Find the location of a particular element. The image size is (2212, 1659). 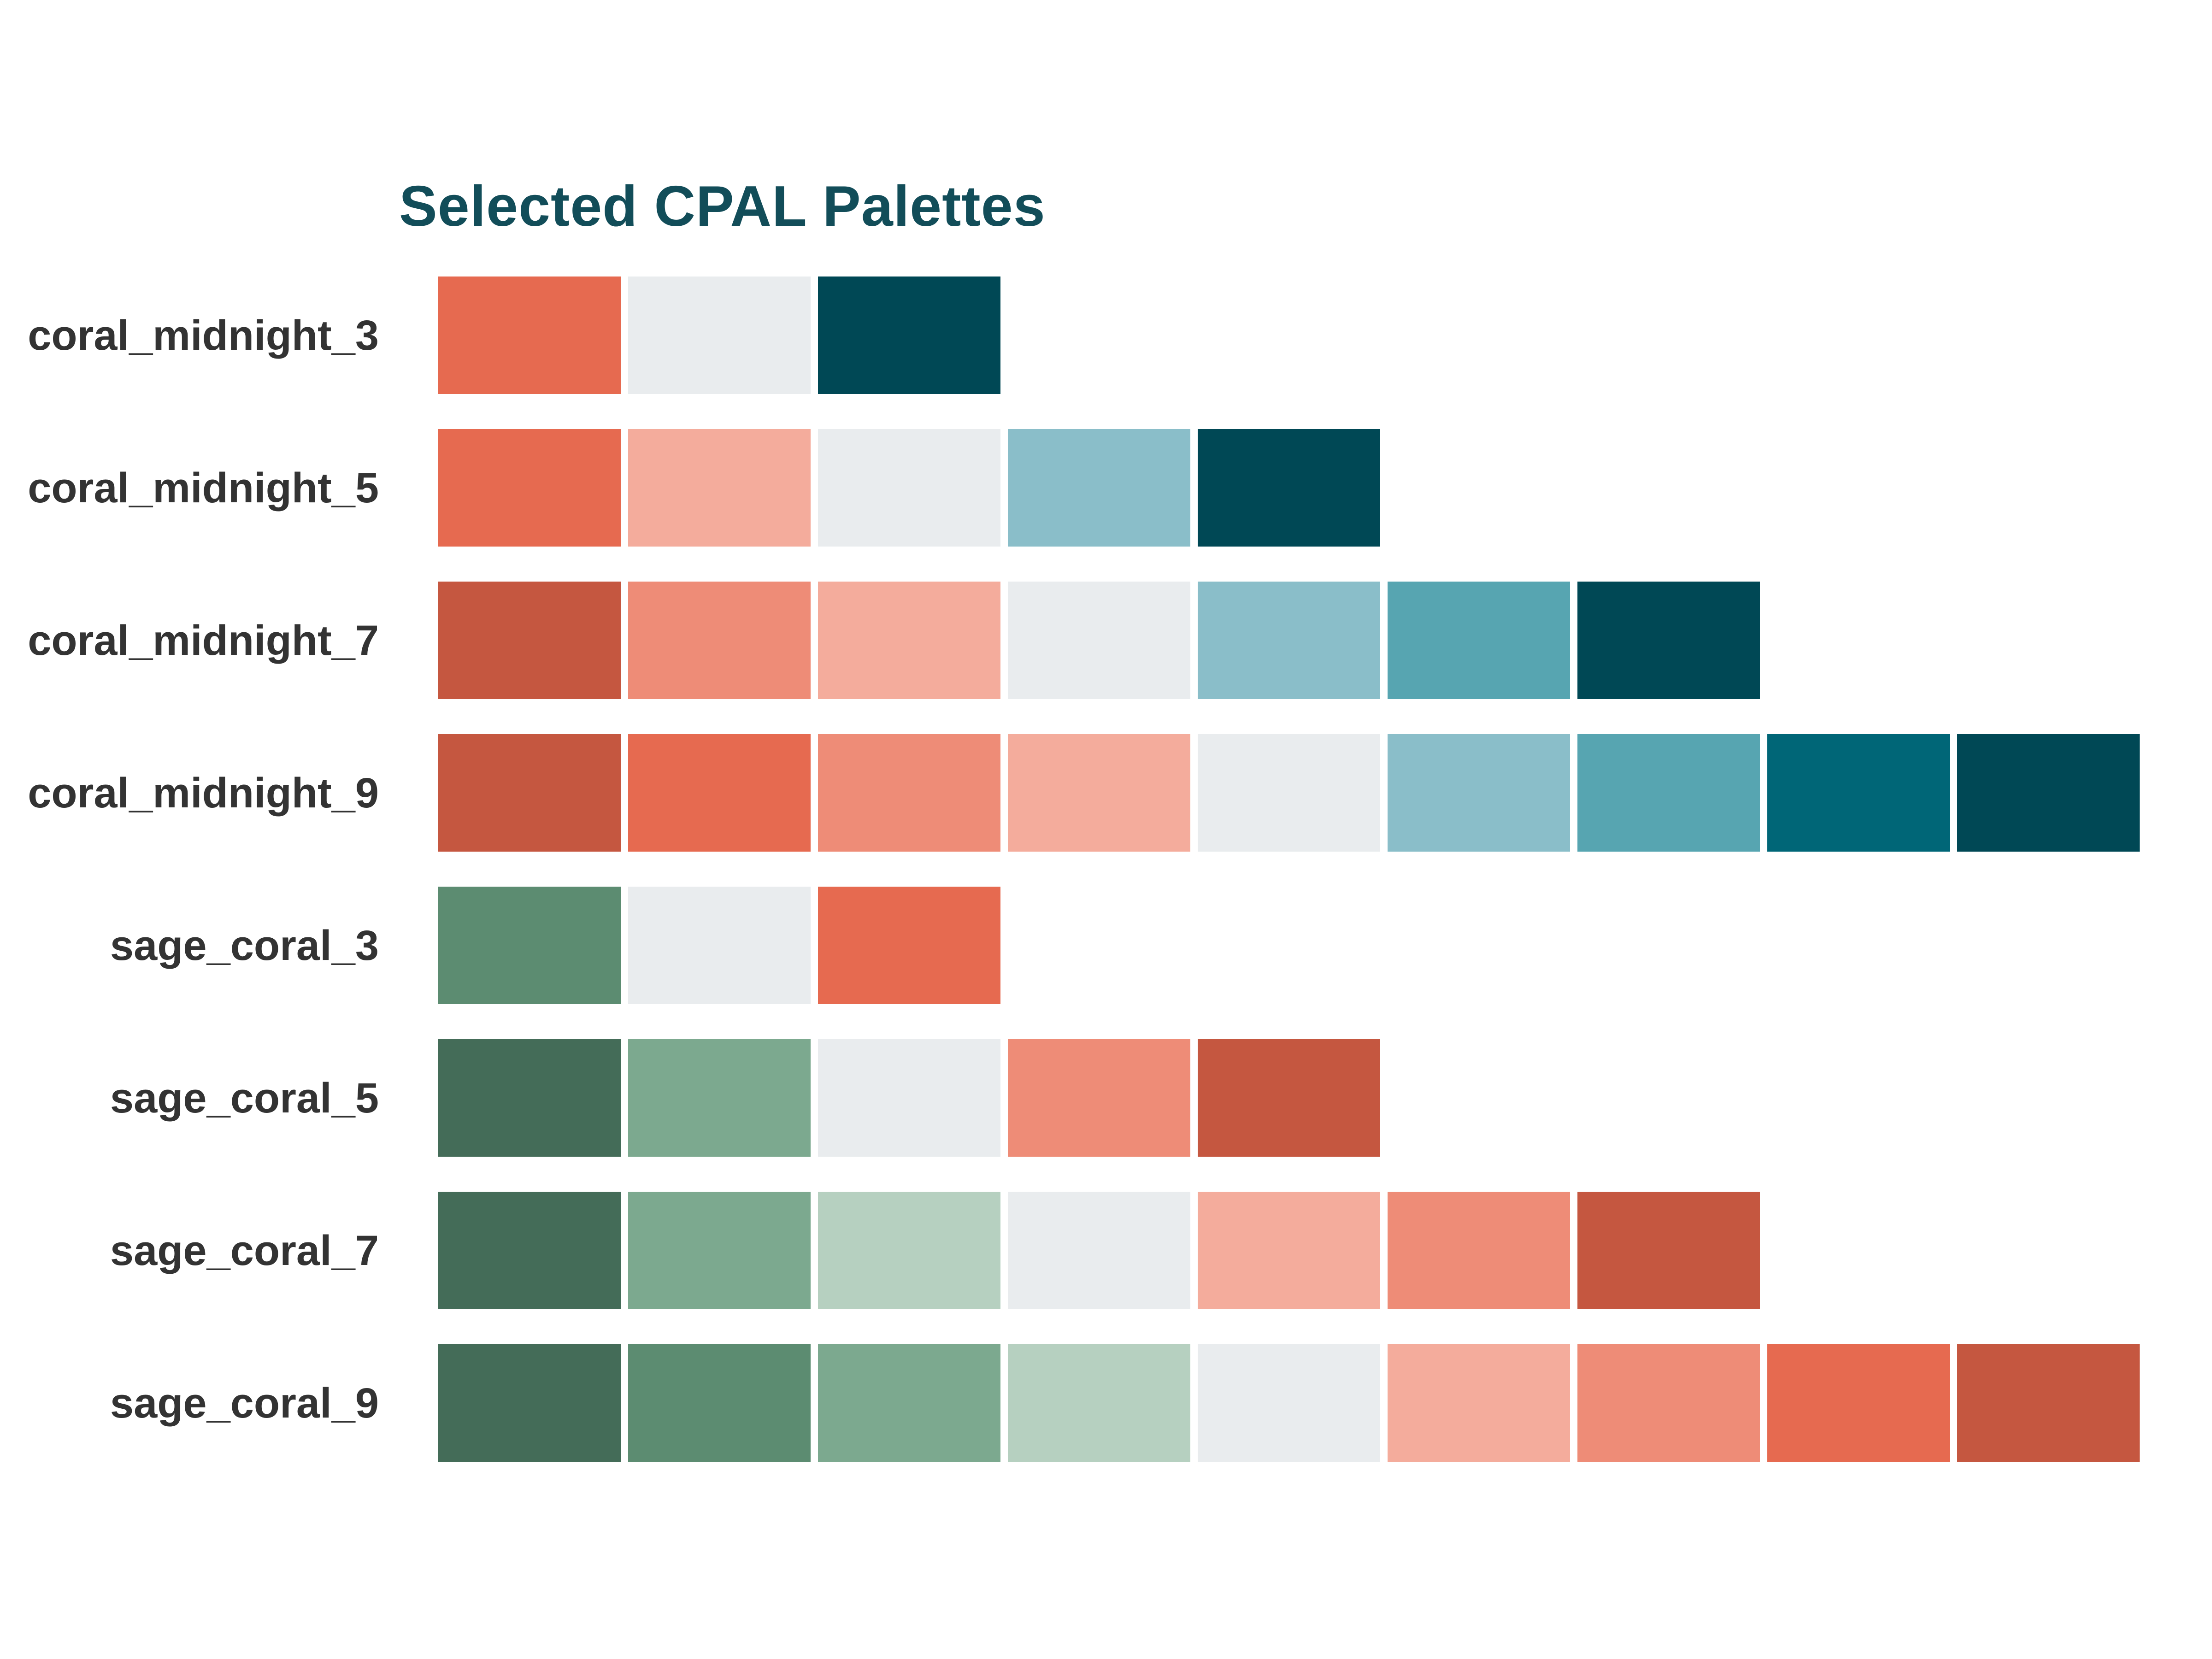

palette-row: sage_coral_7 is located at coordinates (1106, 1250).